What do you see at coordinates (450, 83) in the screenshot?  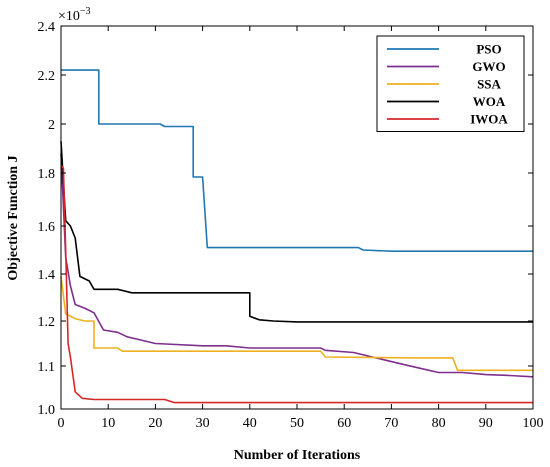 I see `legend: PSO GWO SSA WOA IWOA` at bounding box center [450, 83].